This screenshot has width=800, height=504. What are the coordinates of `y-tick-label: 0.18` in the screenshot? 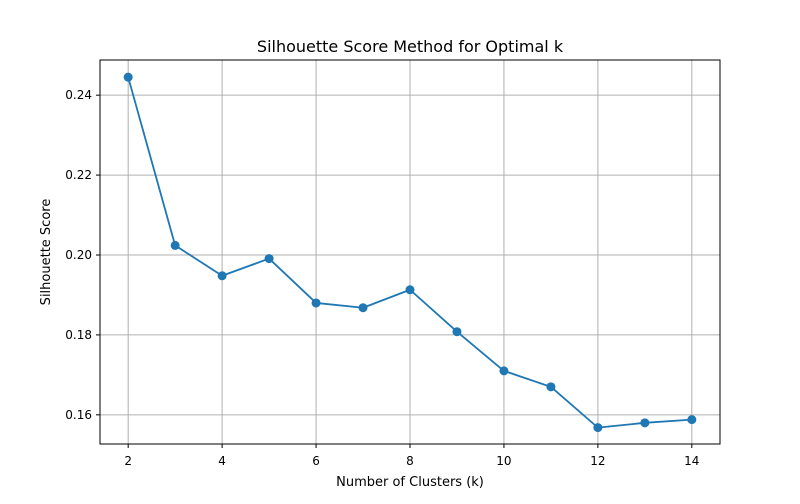 It's located at (78, 335).